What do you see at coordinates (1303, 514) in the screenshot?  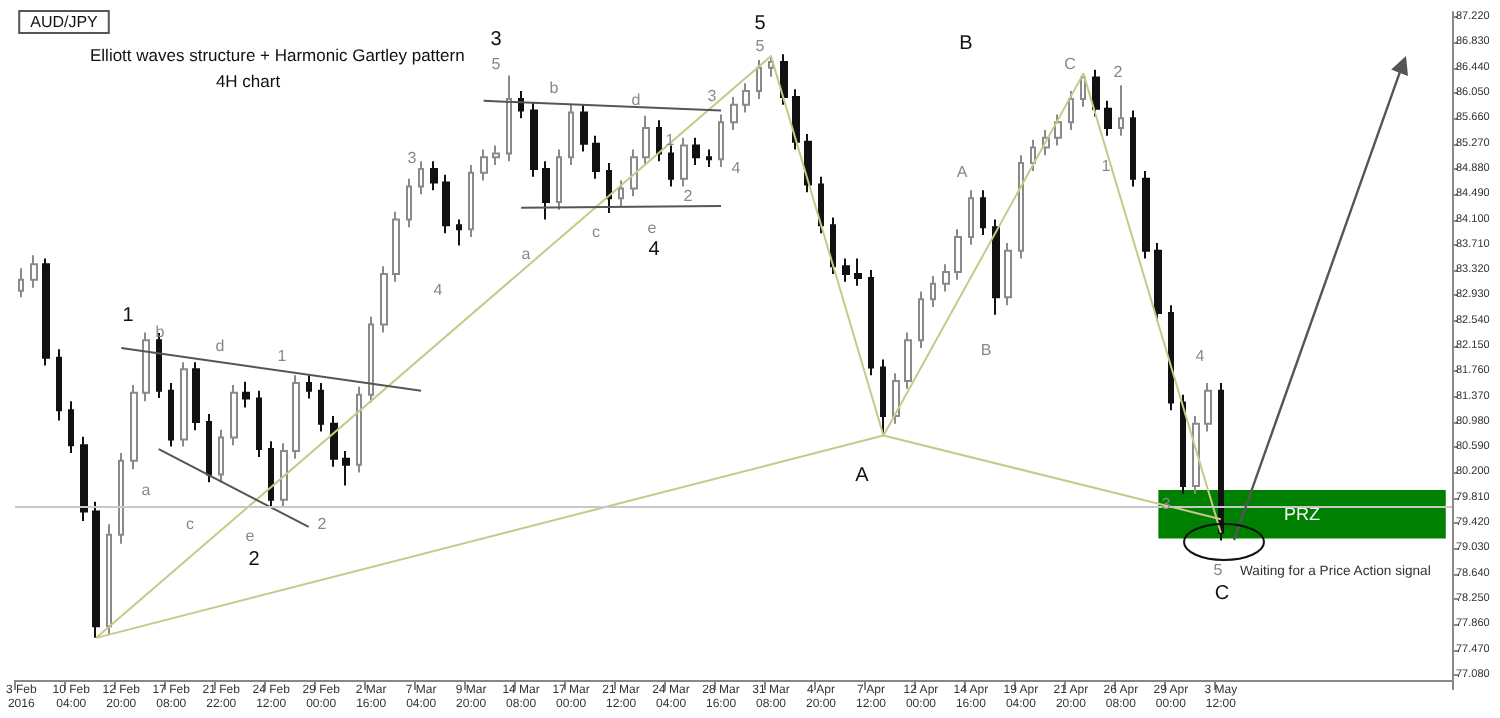 I see `band-label: PRZ` at bounding box center [1303, 514].